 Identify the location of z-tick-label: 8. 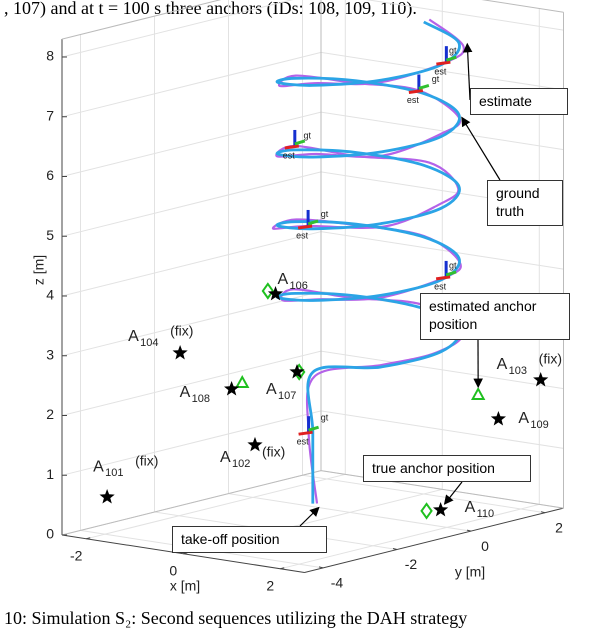
(50, 56).